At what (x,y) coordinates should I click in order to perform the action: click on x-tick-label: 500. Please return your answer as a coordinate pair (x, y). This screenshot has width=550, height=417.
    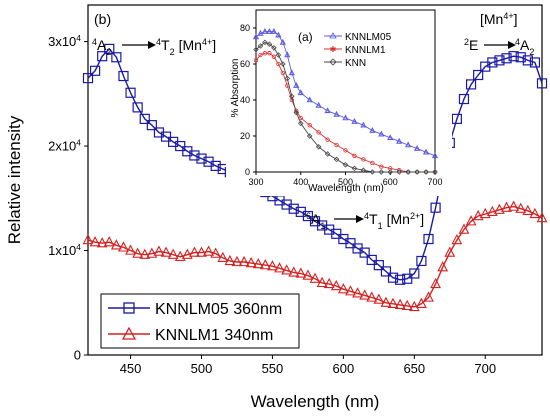
    Looking at the image, I should click on (345, 182).